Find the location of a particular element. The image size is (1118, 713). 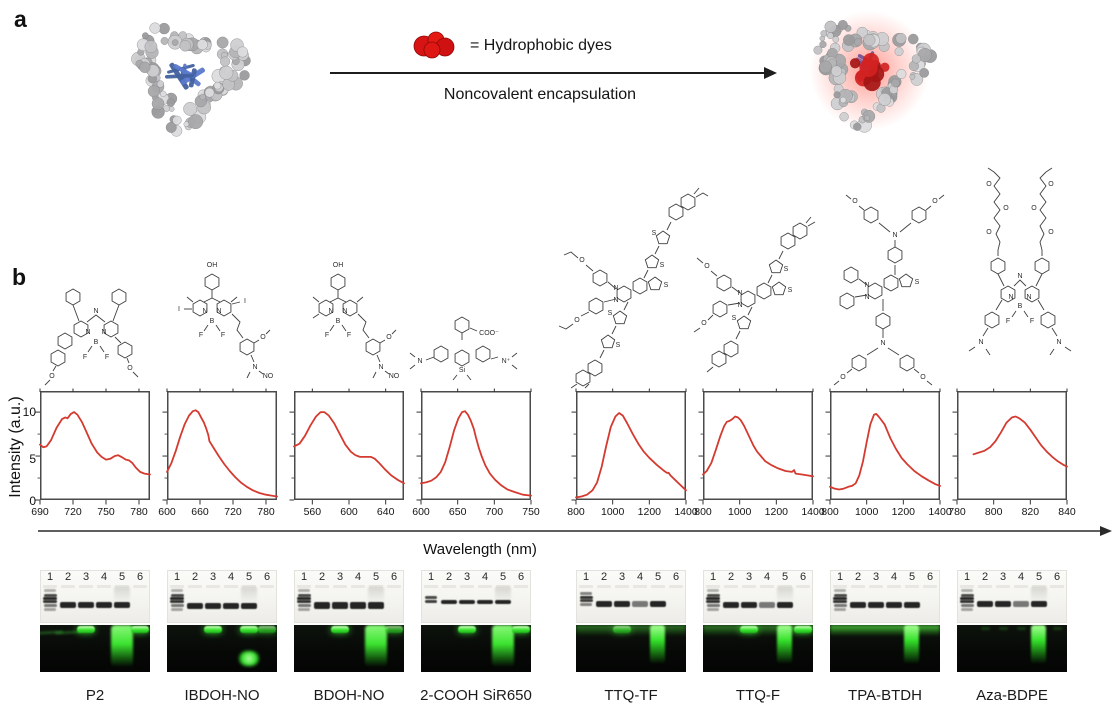

hydrophobic-dye-icon is located at coordinates (434, 45).